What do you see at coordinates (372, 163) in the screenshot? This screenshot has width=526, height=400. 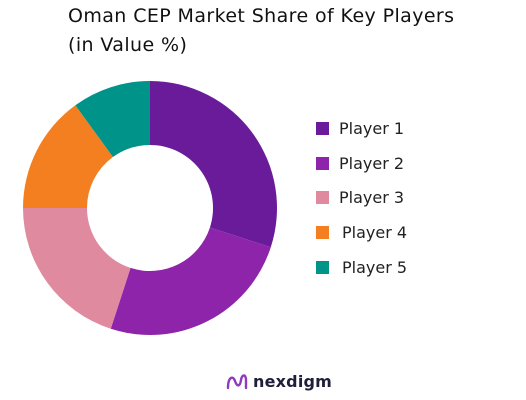 I see `legend-label: Player 2` at bounding box center [372, 163].